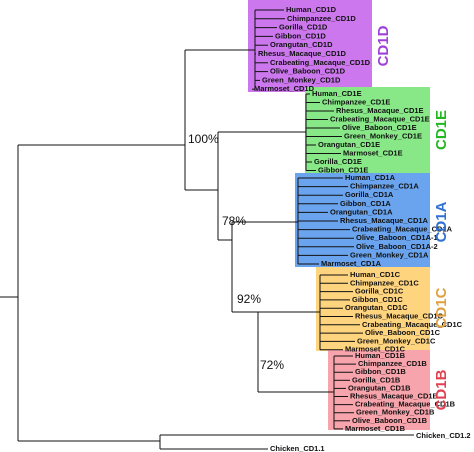 The image size is (474, 452). I want to click on leaf-label: Chimpanzee_CD1C, so click(384, 282).